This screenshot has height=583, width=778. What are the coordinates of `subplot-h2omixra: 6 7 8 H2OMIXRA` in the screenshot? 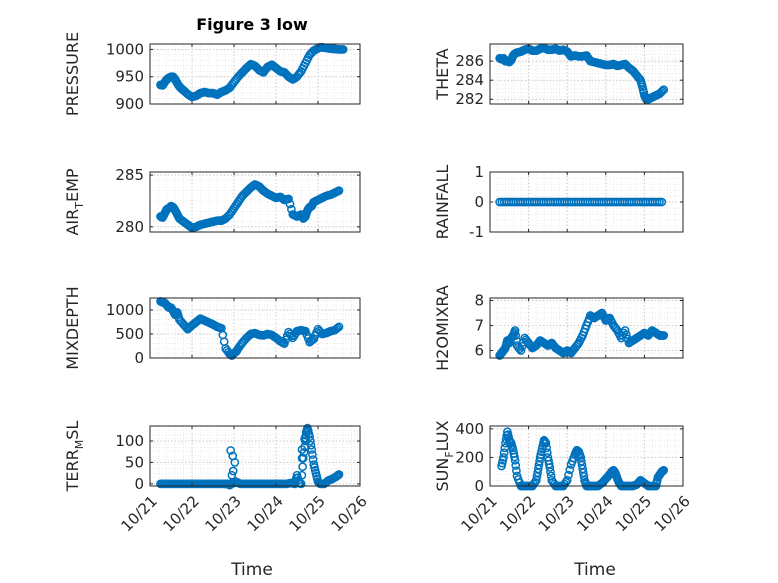 It's located at (558, 328).